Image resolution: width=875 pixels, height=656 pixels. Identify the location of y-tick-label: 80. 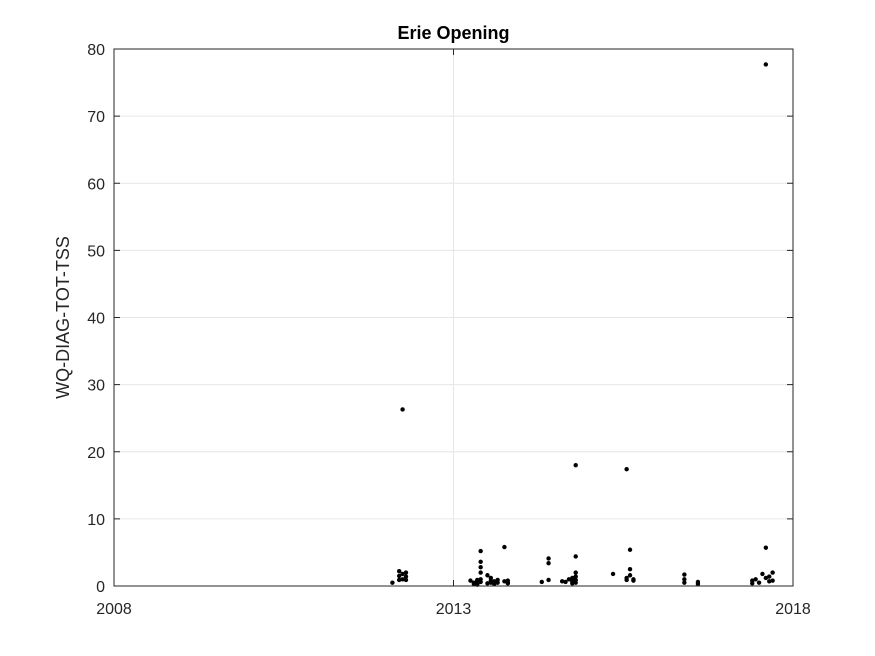
(96, 50).